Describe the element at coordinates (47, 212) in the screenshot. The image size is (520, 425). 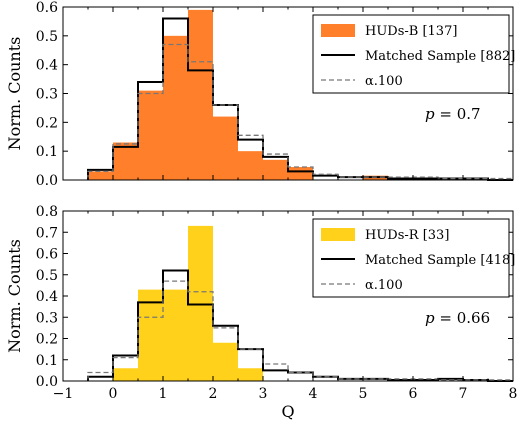
I see `y-tick-label: 0.8` at that location.